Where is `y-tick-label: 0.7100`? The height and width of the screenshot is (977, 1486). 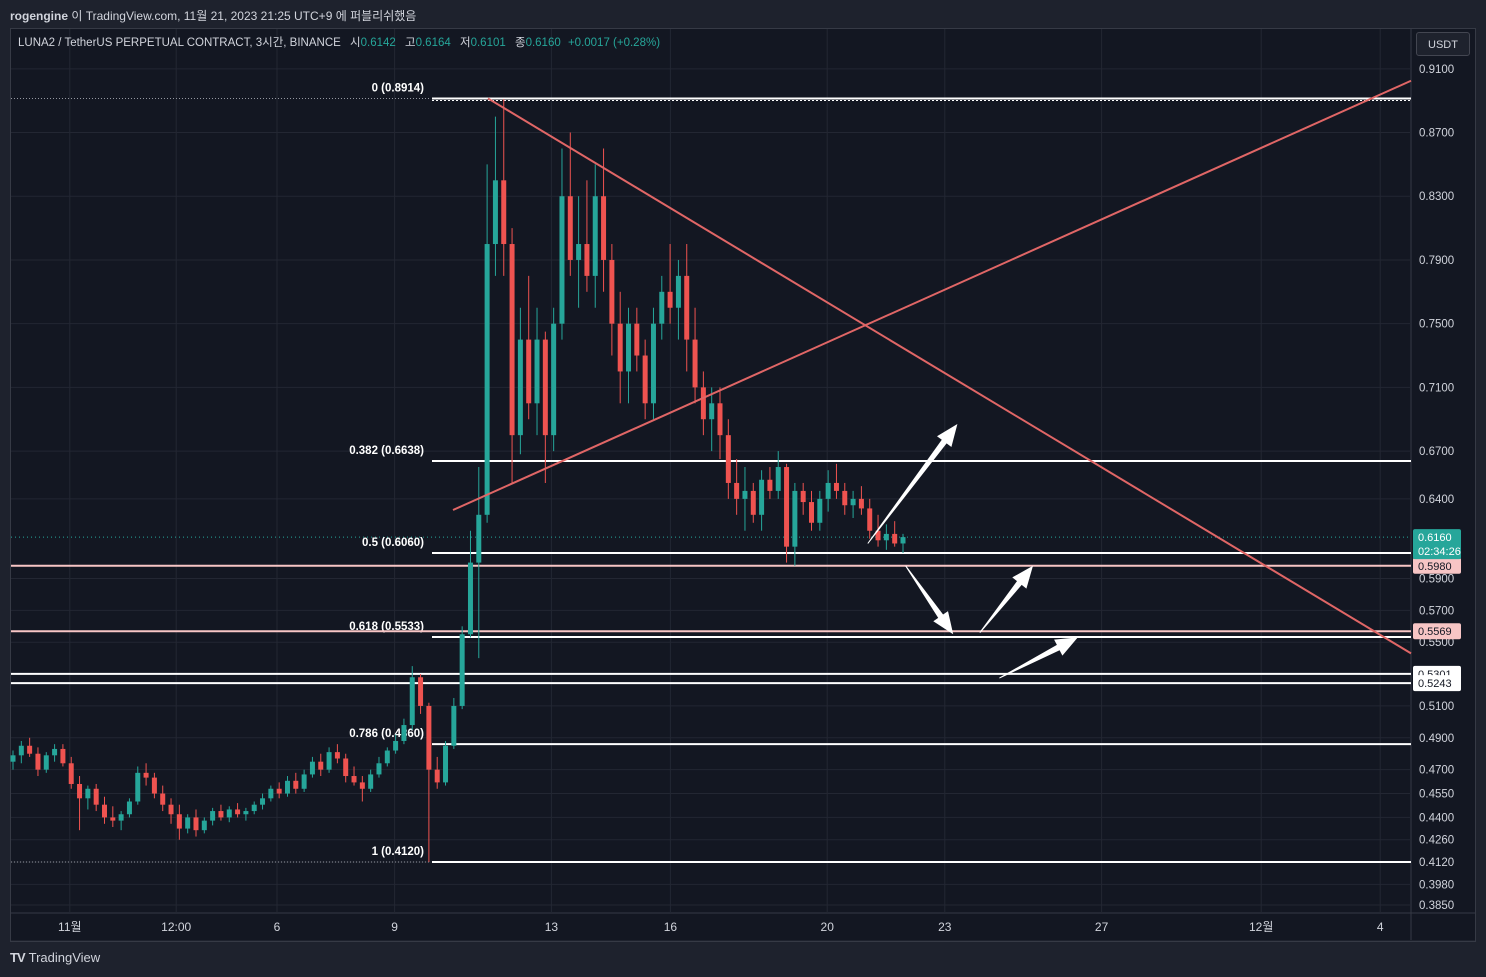
y-tick-label: 0.7100 is located at coordinates (1436, 388).